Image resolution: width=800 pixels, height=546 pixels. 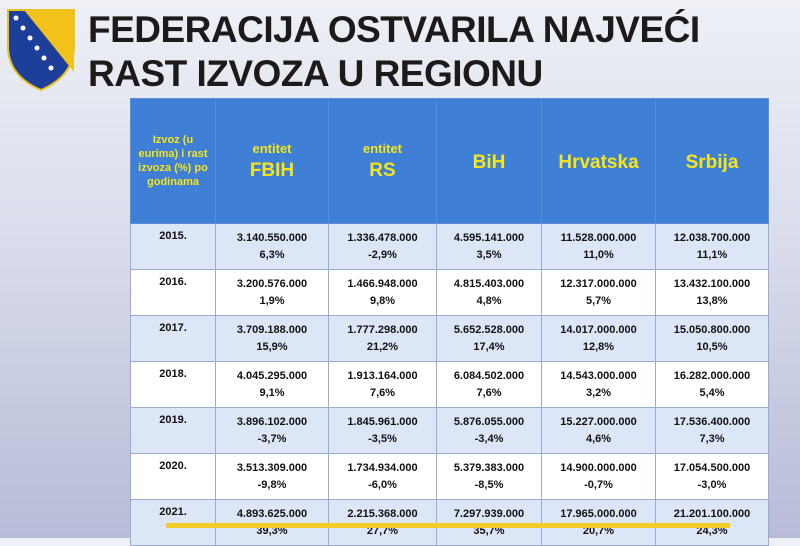 What do you see at coordinates (598, 513) in the screenshot?
I see `export-value: 17.965.000.000` at bounding box center [598, 513].